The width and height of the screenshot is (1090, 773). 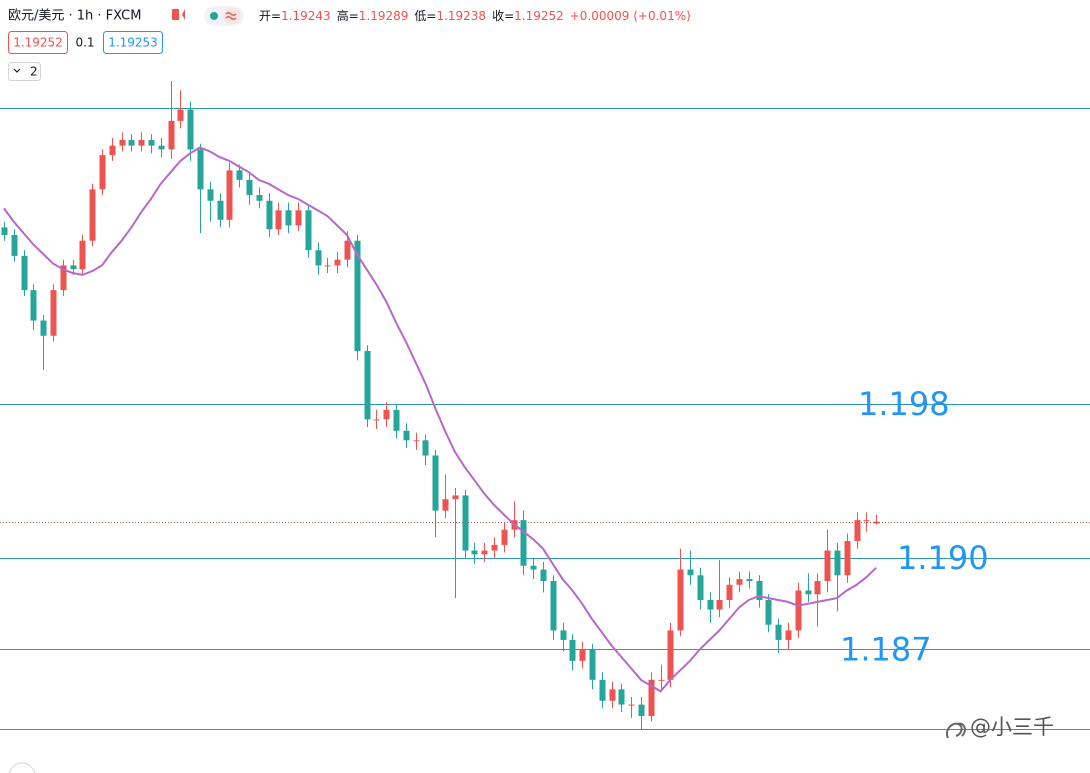 I want to click on watermark-group: @小三千, so click(x=1000, y=727).